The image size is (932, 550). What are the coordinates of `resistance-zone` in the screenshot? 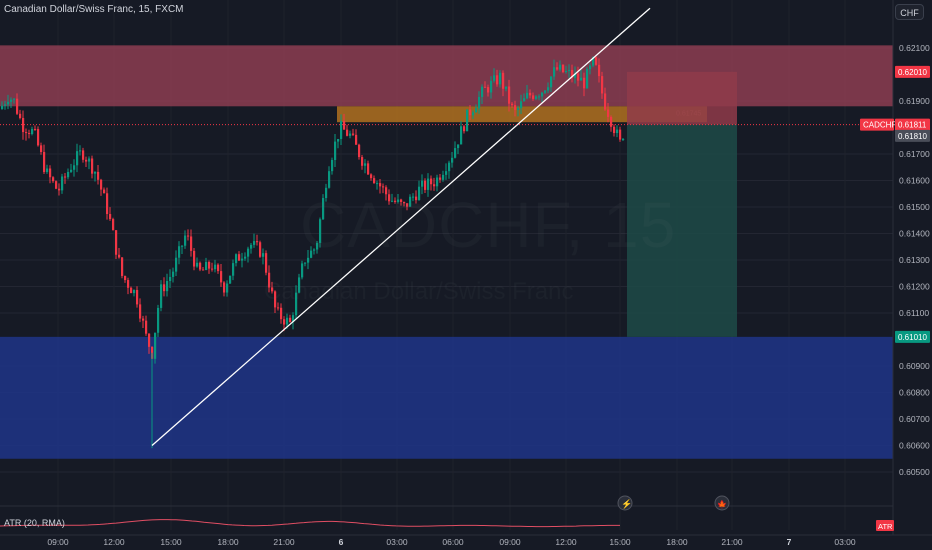 It's located at (446, 76).